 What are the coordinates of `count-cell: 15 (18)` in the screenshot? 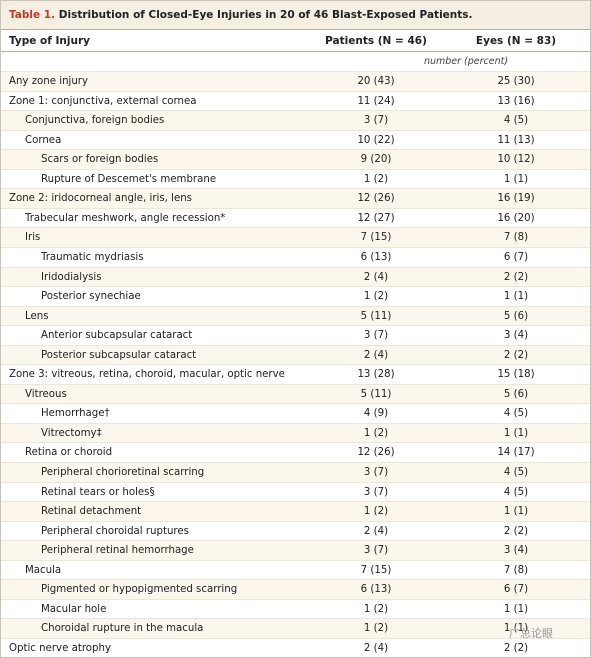 It's located at (516, 375).